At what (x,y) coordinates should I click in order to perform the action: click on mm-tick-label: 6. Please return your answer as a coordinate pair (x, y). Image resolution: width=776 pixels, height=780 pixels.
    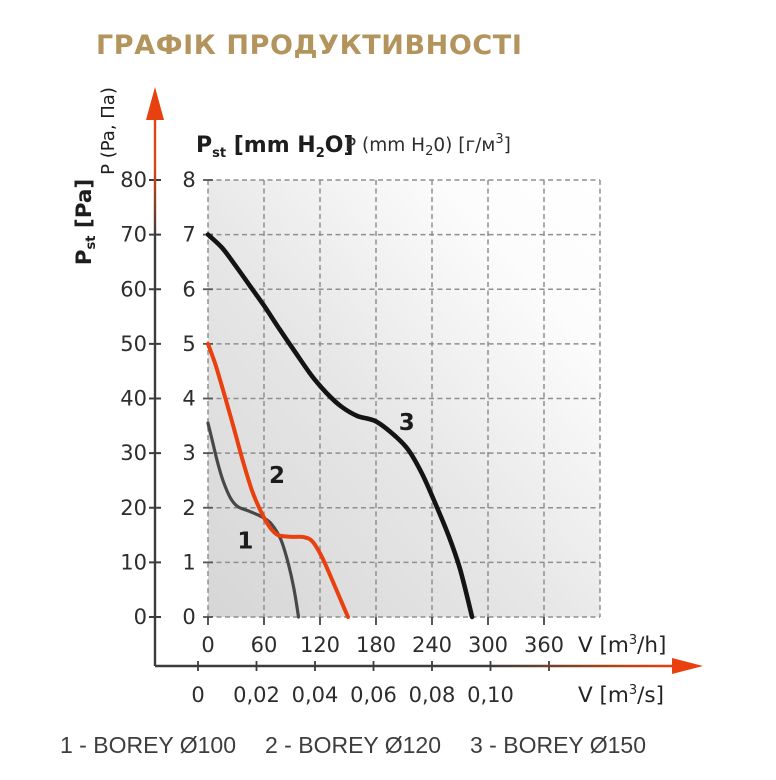
    Looking at the image, I should click on (188, 289).